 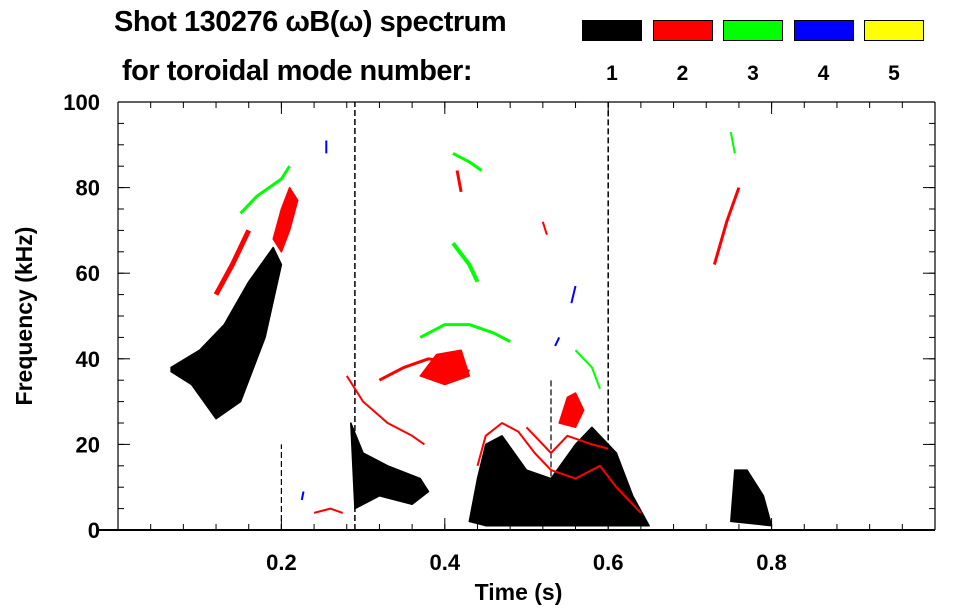 I want to click on x-tick-label: 0.8, so click(x=771, y=562).